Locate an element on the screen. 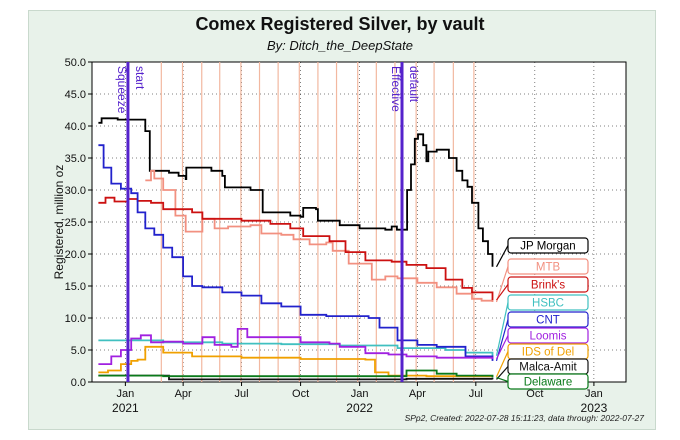  legend-label: CNT is located at coordinates (548, 321).